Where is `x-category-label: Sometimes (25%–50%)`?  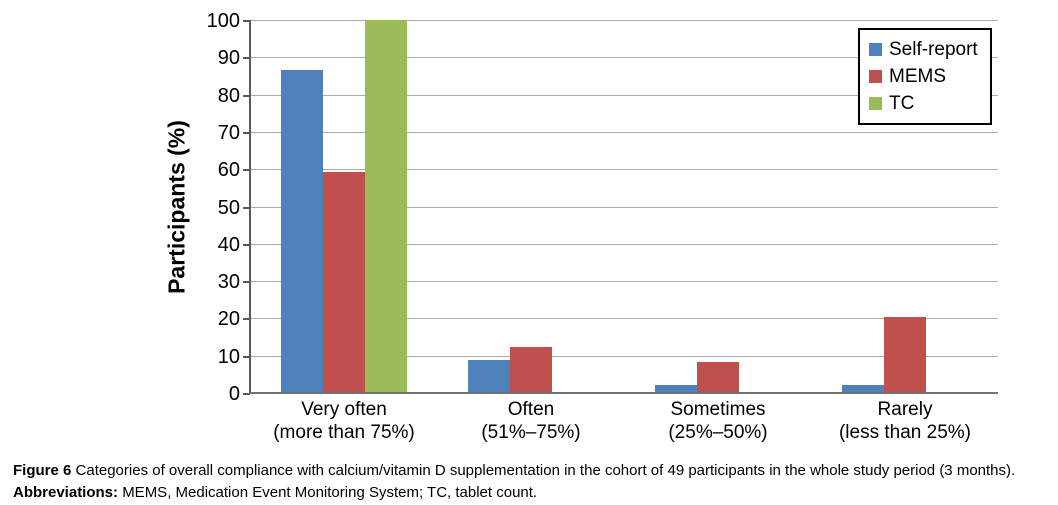 x-category-label: Sometimes (25%–50%) is located at coordinates (718, 421).